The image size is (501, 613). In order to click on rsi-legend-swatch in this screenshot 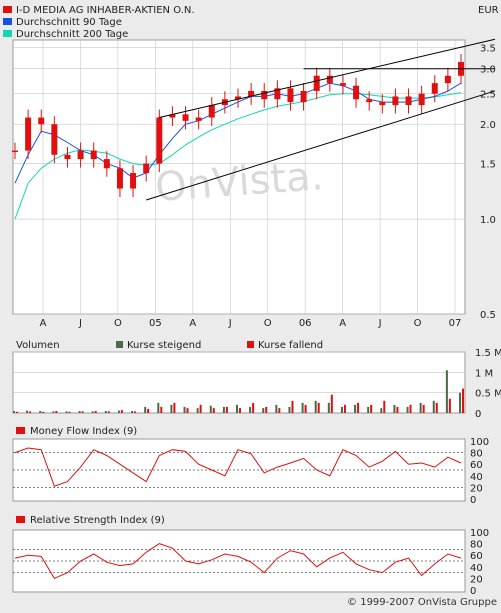, I will do `click(20, 519)`.